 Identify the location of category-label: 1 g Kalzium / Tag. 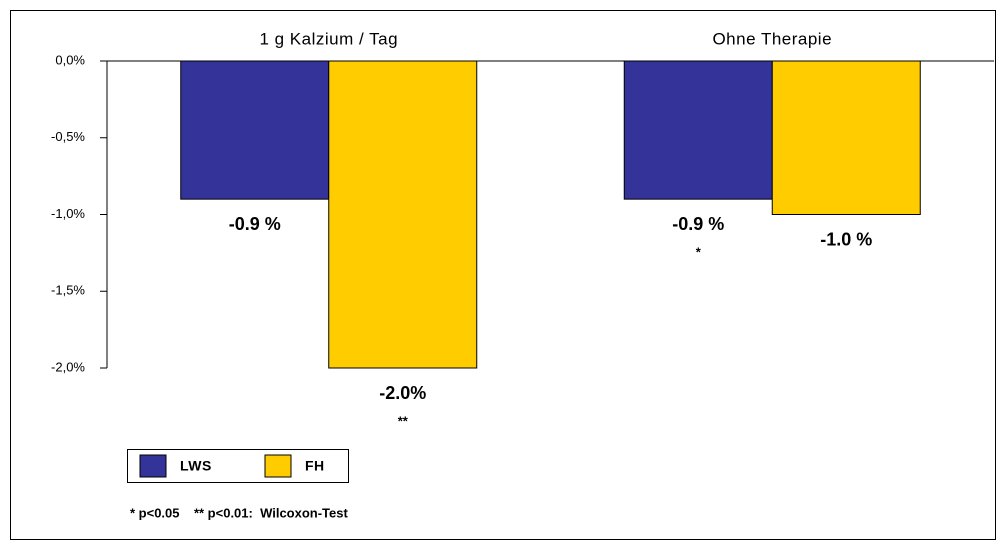
(328, 38).